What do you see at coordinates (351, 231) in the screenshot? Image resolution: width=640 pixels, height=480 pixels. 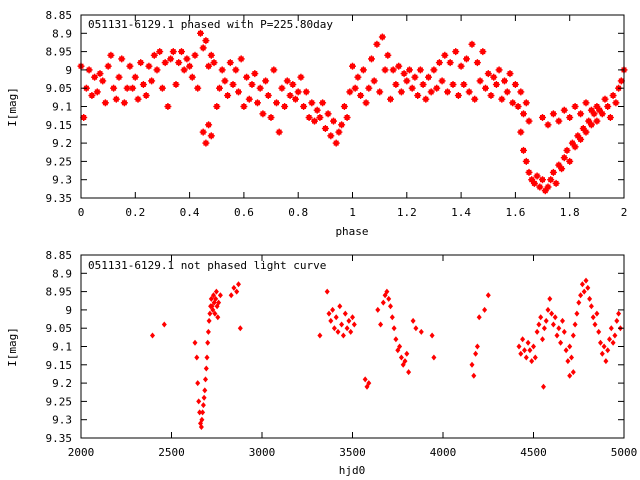 I see `phased-x-axis-label: phase` at bounding box center [351, 231].